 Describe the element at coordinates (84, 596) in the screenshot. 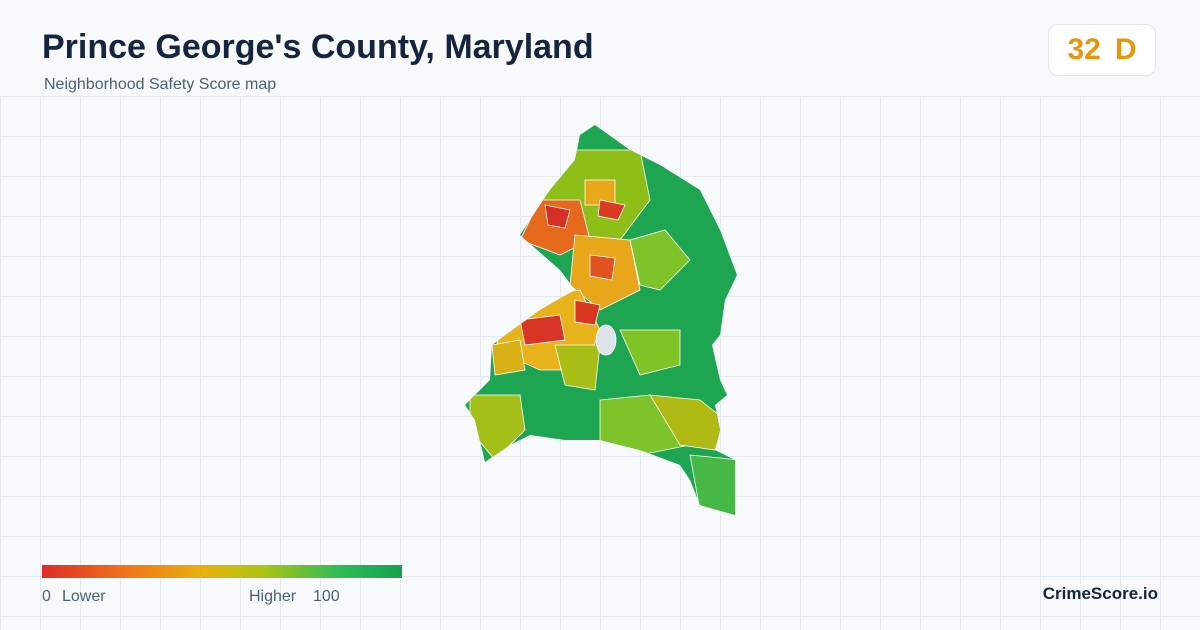

I see `legend-min-label: Lower` at that location.